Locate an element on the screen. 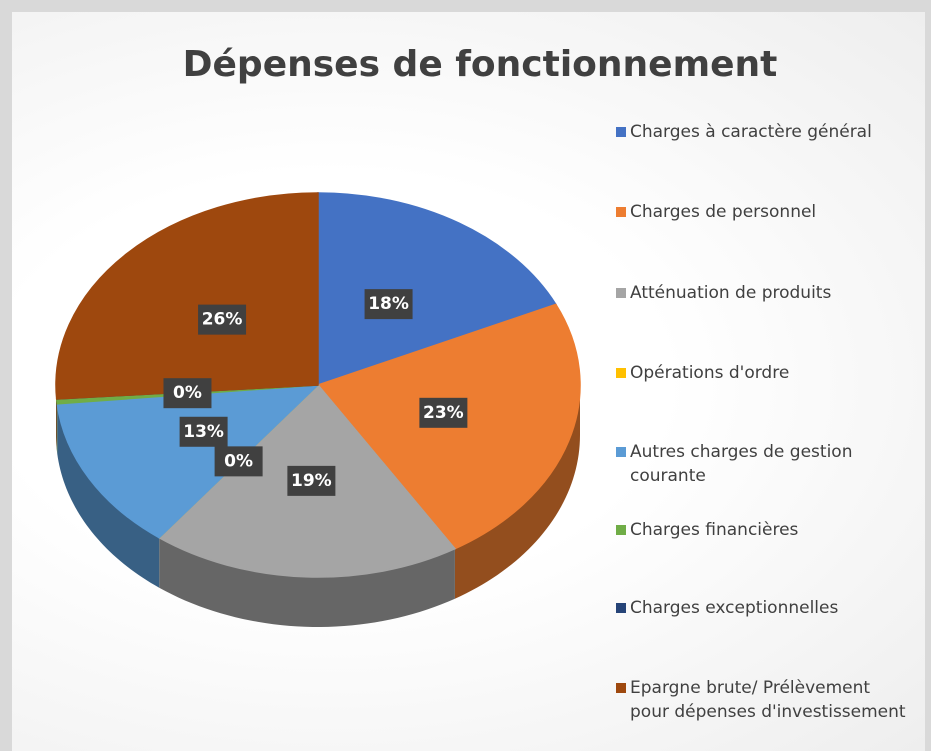 The width and height of the screenshot is (931, 751). data-label: 23% is located at coordinates (443, 413).